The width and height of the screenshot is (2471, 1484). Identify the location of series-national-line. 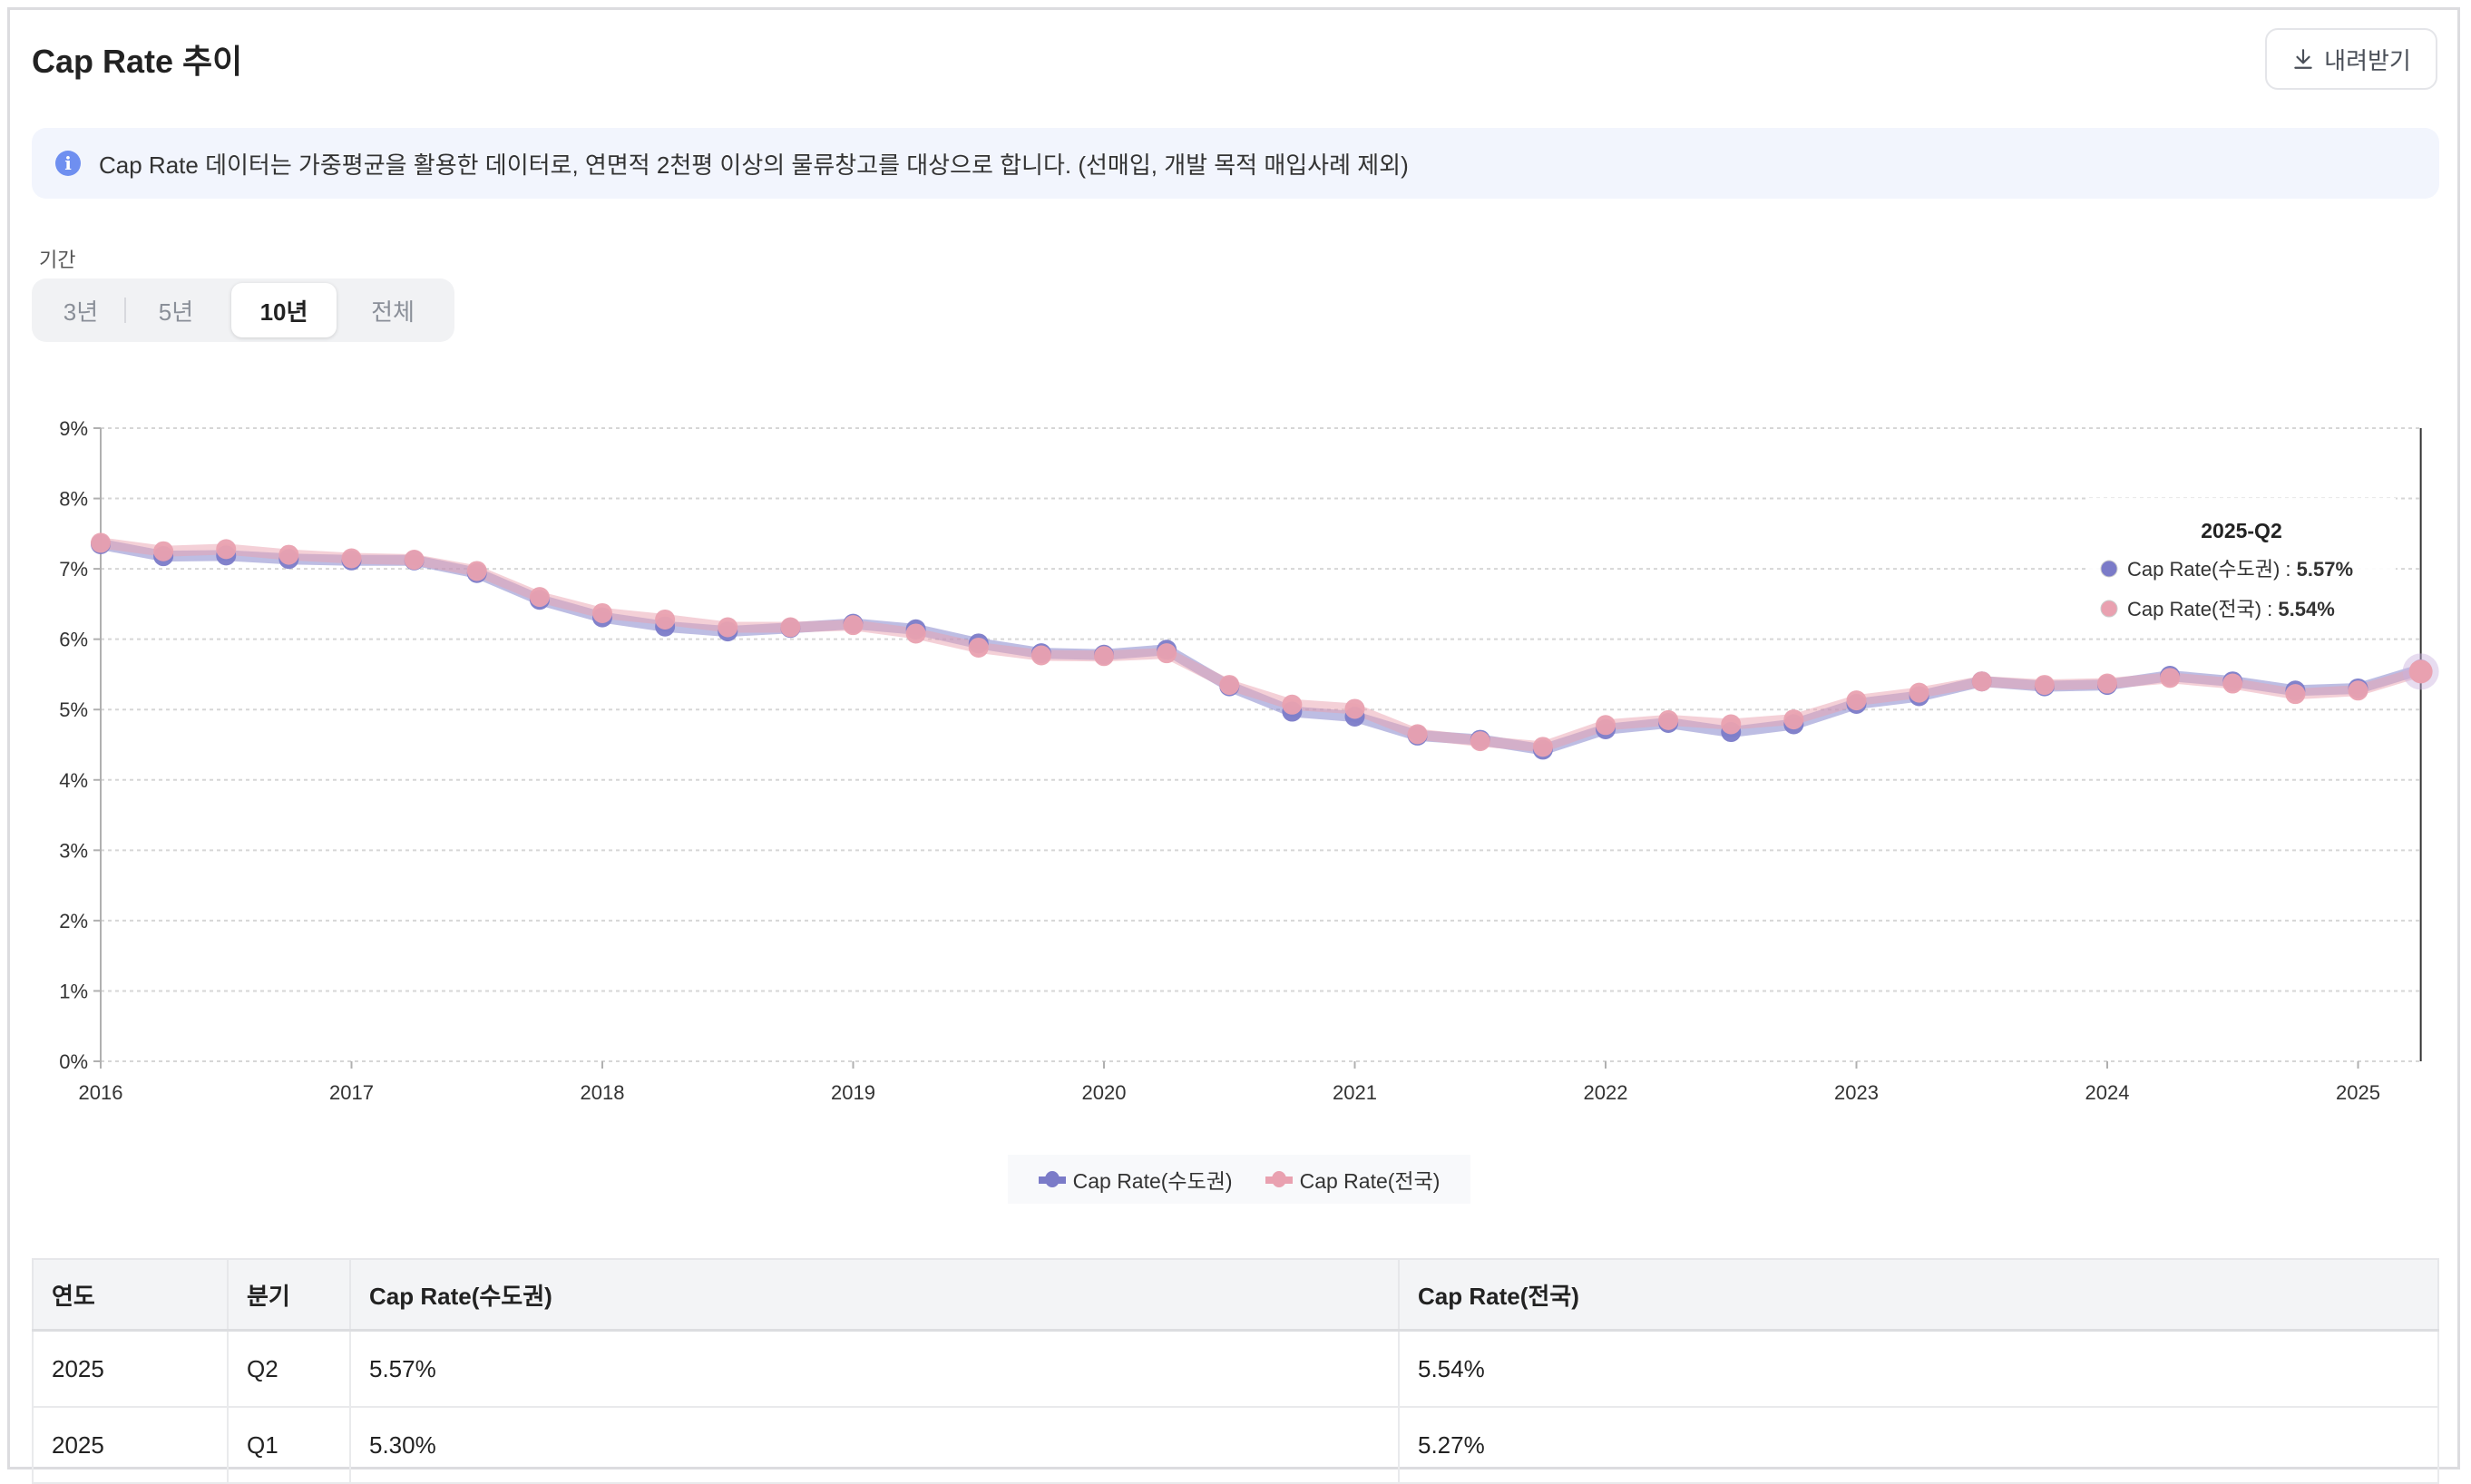
(1261, 645).